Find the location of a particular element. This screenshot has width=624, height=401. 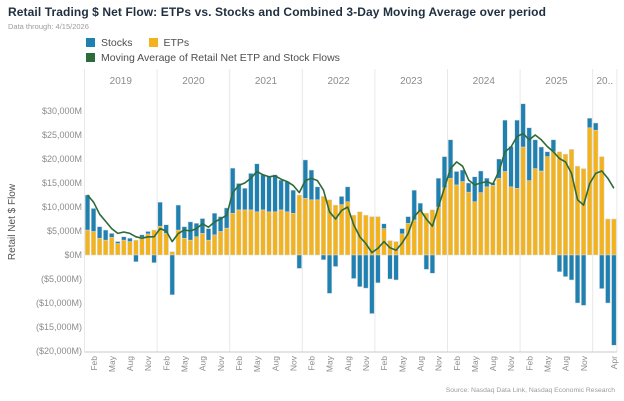

bar-stocks-2023-Feb is located at coordinates (384, 226).